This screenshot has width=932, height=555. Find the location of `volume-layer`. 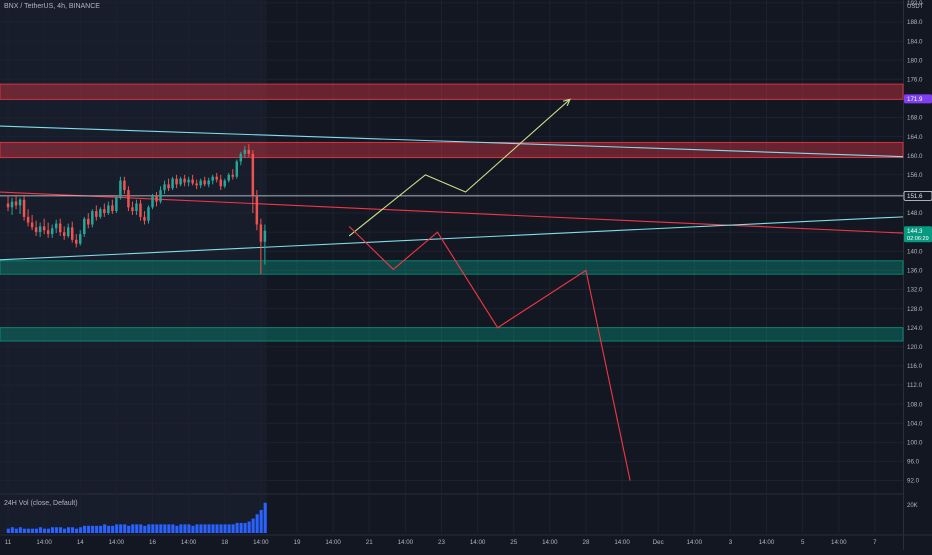

volume-layer is located at coordinates (136, 517).